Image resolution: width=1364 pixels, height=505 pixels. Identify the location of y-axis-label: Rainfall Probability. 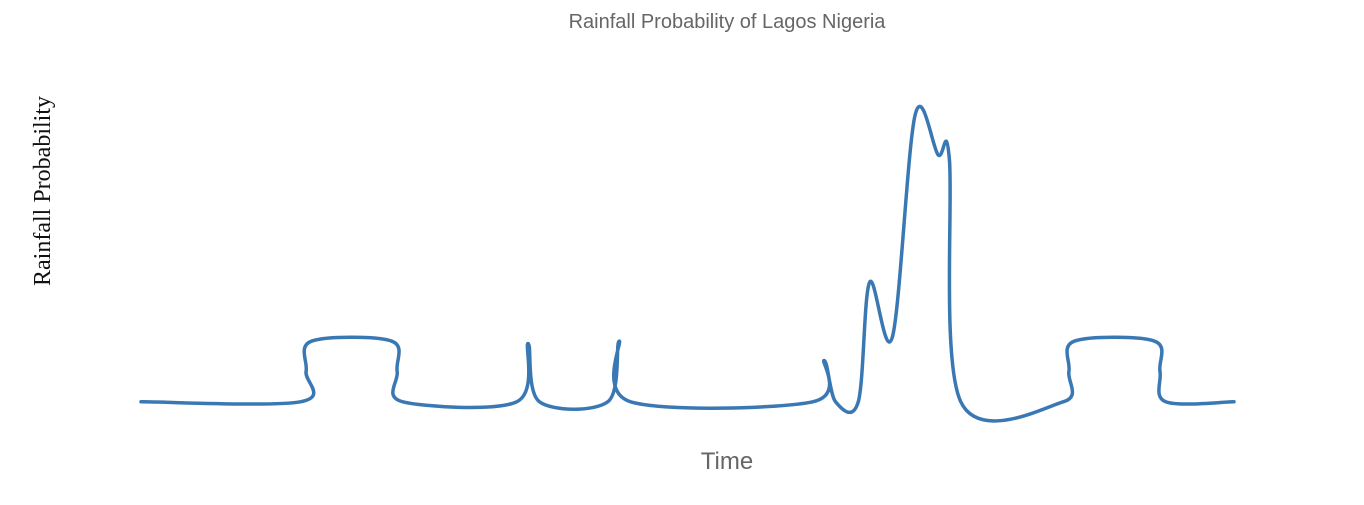
(43, 191).